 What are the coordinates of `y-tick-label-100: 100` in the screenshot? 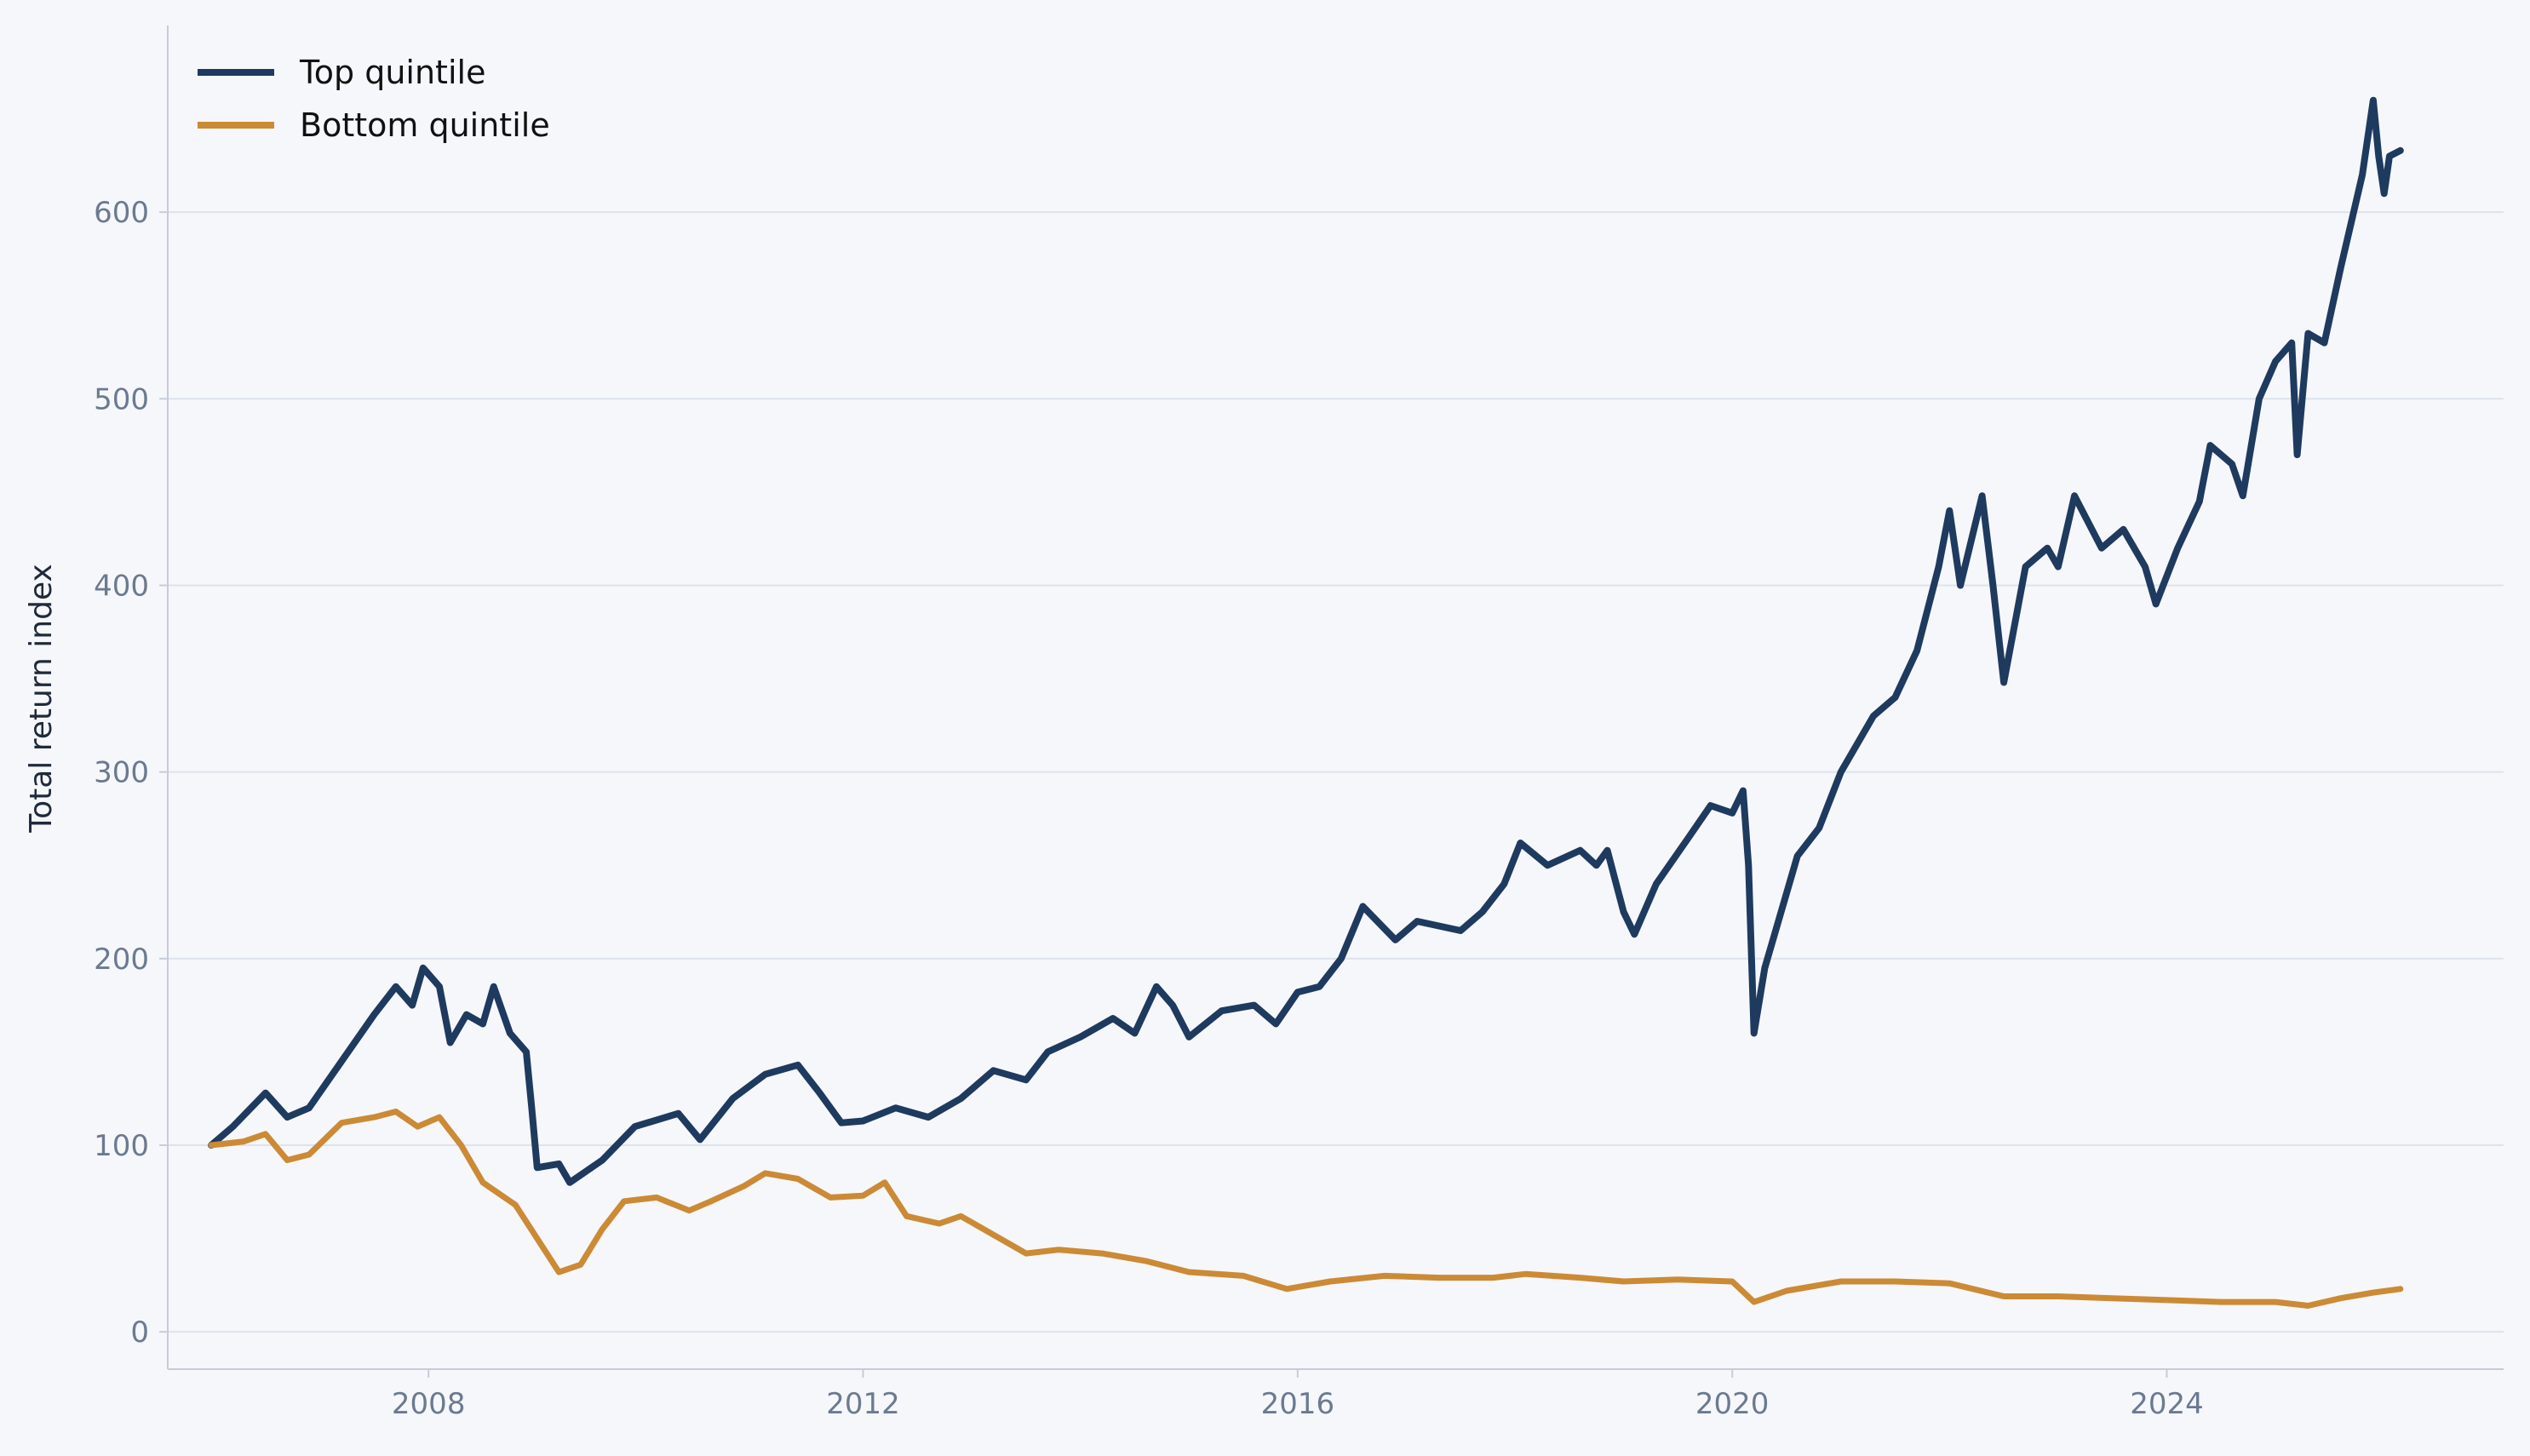 It's located at (122, 1146).